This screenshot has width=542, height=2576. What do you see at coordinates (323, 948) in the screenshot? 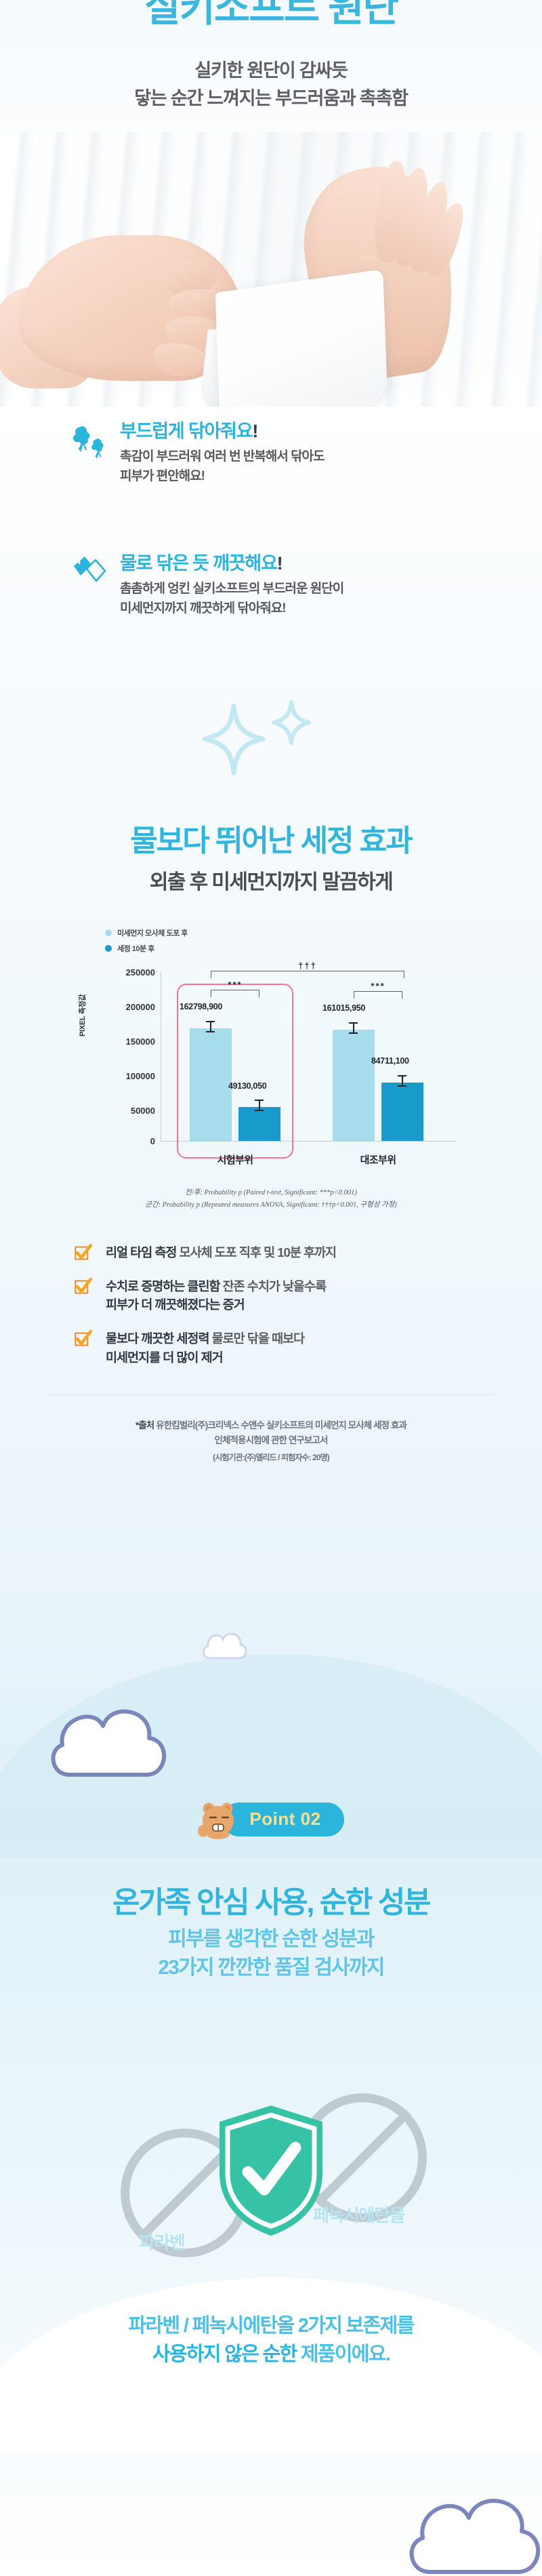
I see `legend-item: 세정 10분 후` at bounding box center [323, 948].